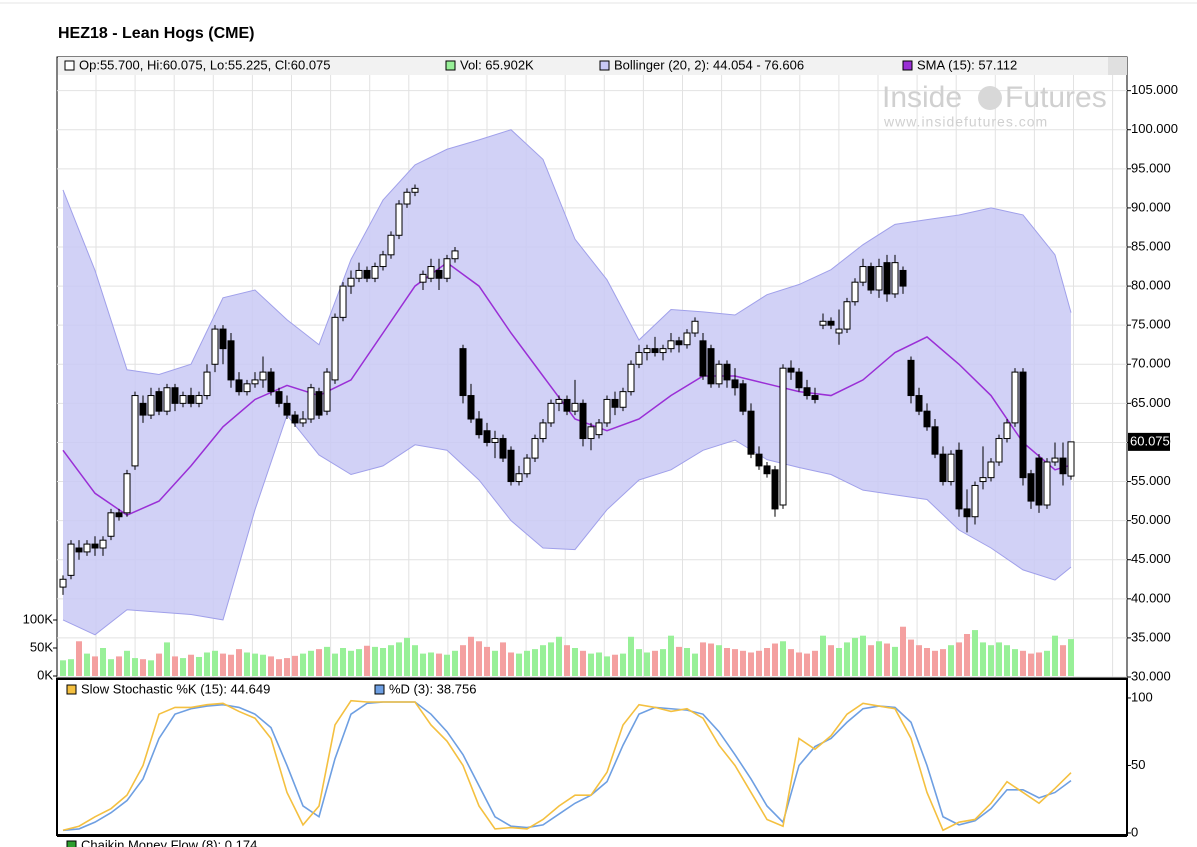 The height and width of the screenshot is (847, 1197). What do you see at coordinates (1151, 363) in the screenshot?
I see `y-tick-label: 70.000` at bounding box center [1151, 363].